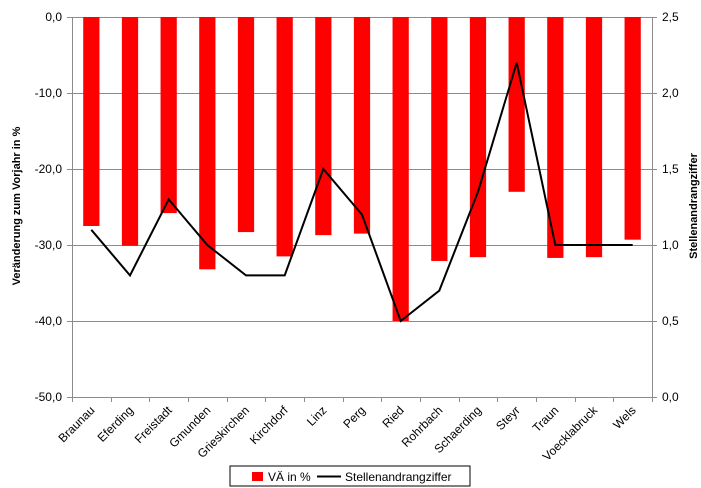  What do you see at coordinates (257, 476) in the screenshot?
I see `legend-bar-swatch` at bounding box center [257, 476].